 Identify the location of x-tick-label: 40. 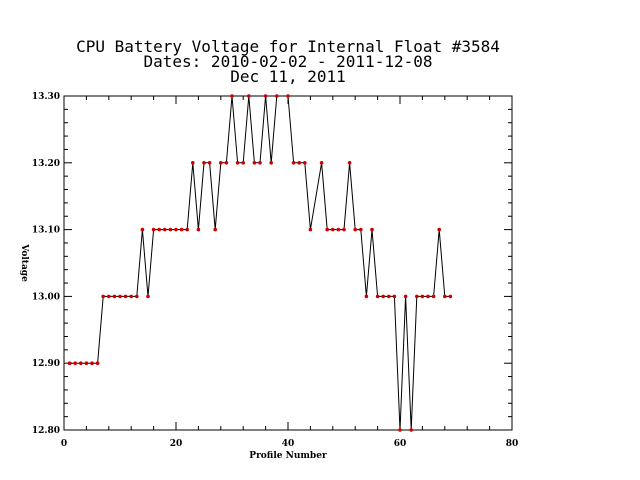
(288, 444).